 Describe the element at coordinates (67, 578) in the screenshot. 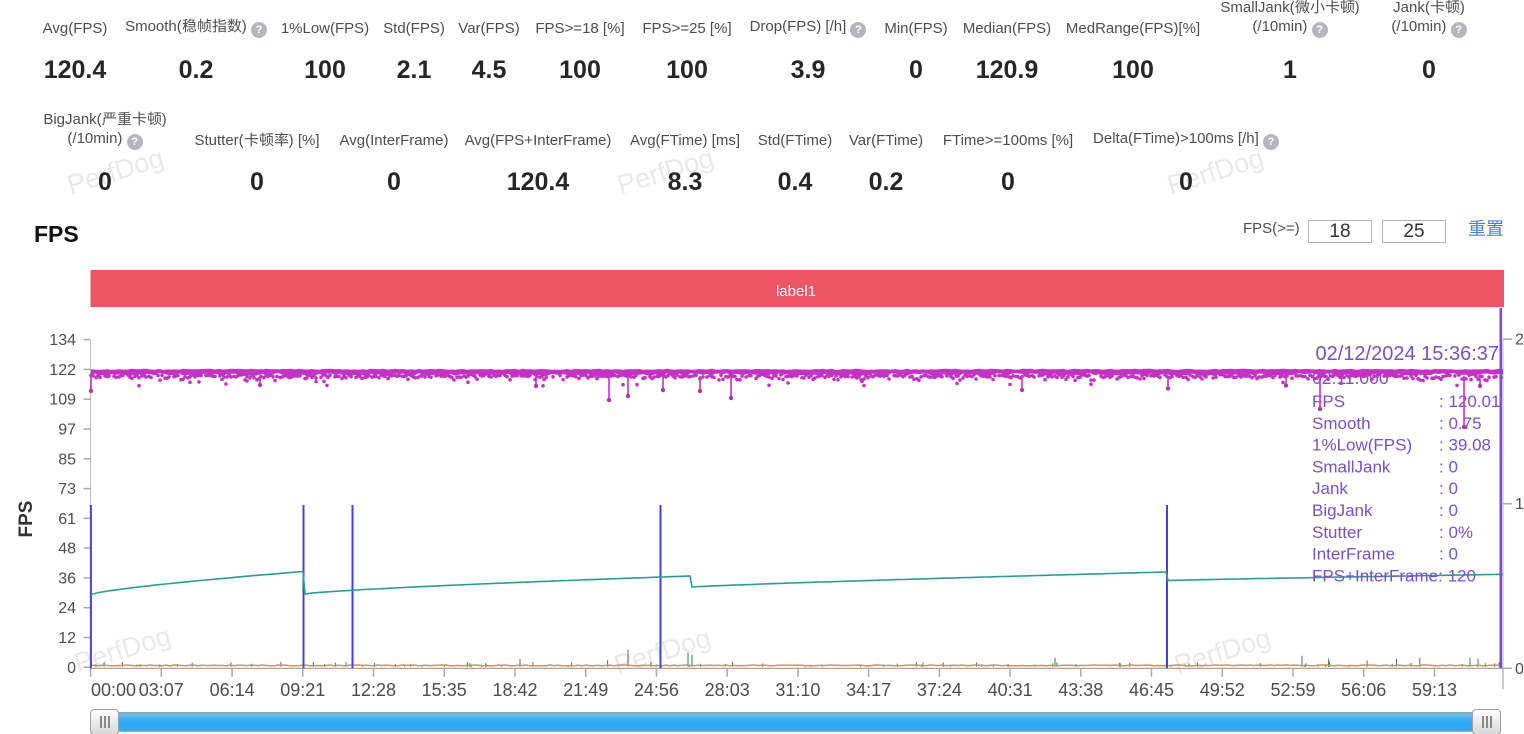

I see `svg-text: 36` at that location.